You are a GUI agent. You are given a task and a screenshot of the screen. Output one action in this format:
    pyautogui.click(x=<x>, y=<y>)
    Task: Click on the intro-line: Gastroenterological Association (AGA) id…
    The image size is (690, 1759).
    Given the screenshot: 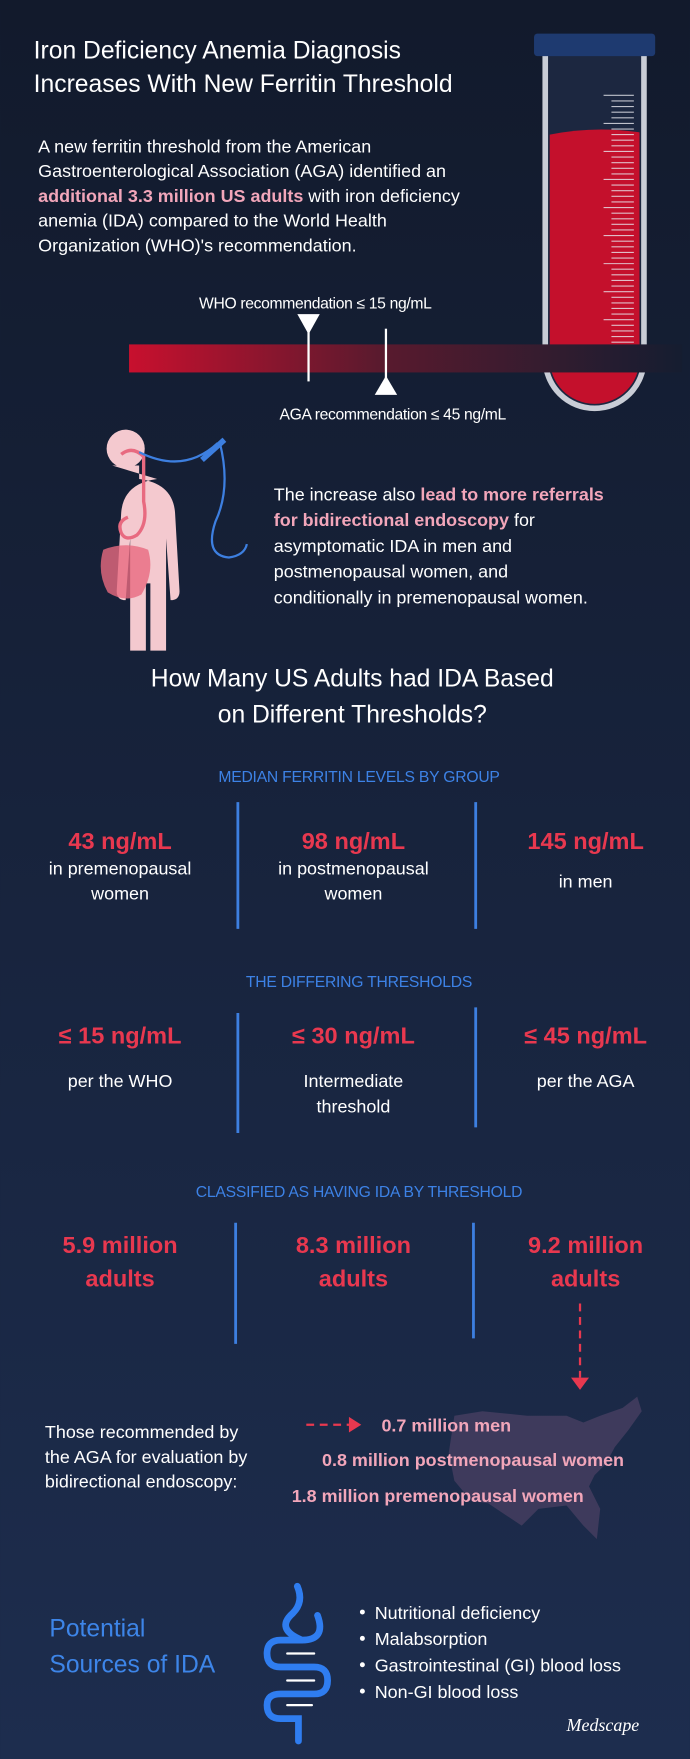 What is the action you would take?
    pyautogui.click(x=242, y=171)
    